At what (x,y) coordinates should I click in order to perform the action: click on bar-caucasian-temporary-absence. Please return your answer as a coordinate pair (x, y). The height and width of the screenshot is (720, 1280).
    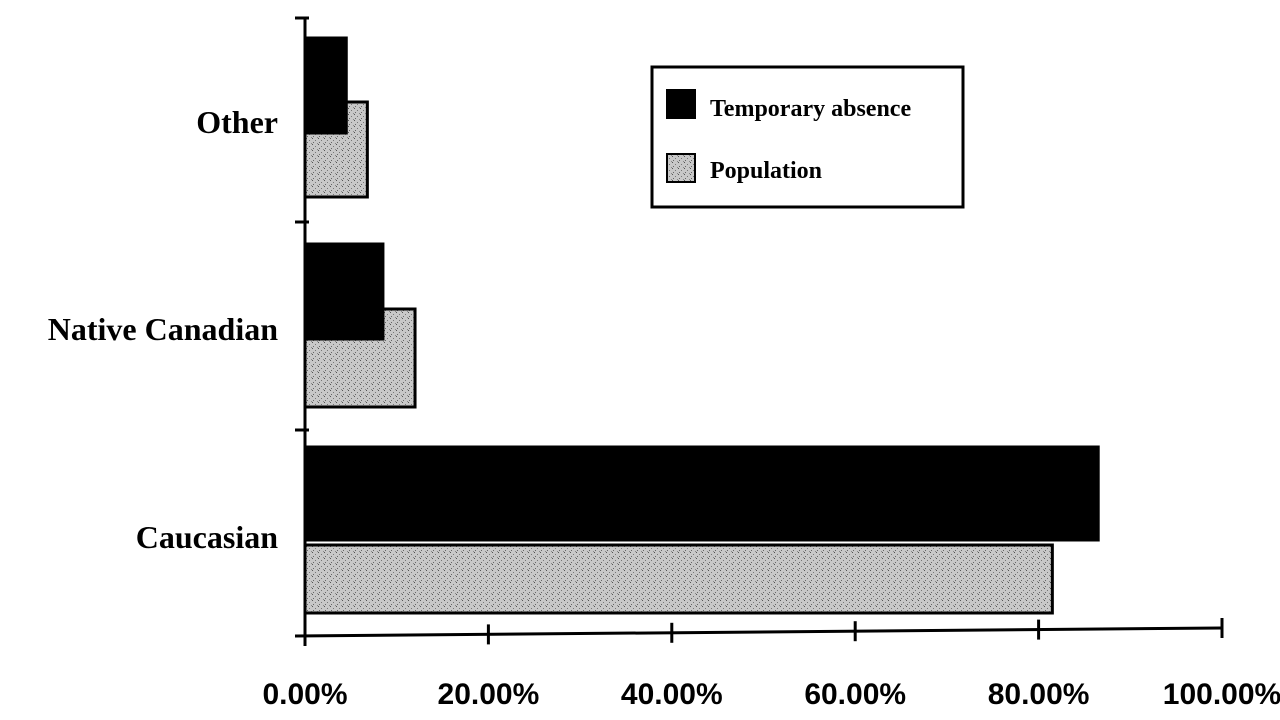
    Looking at the image, I should click on (701, 493).